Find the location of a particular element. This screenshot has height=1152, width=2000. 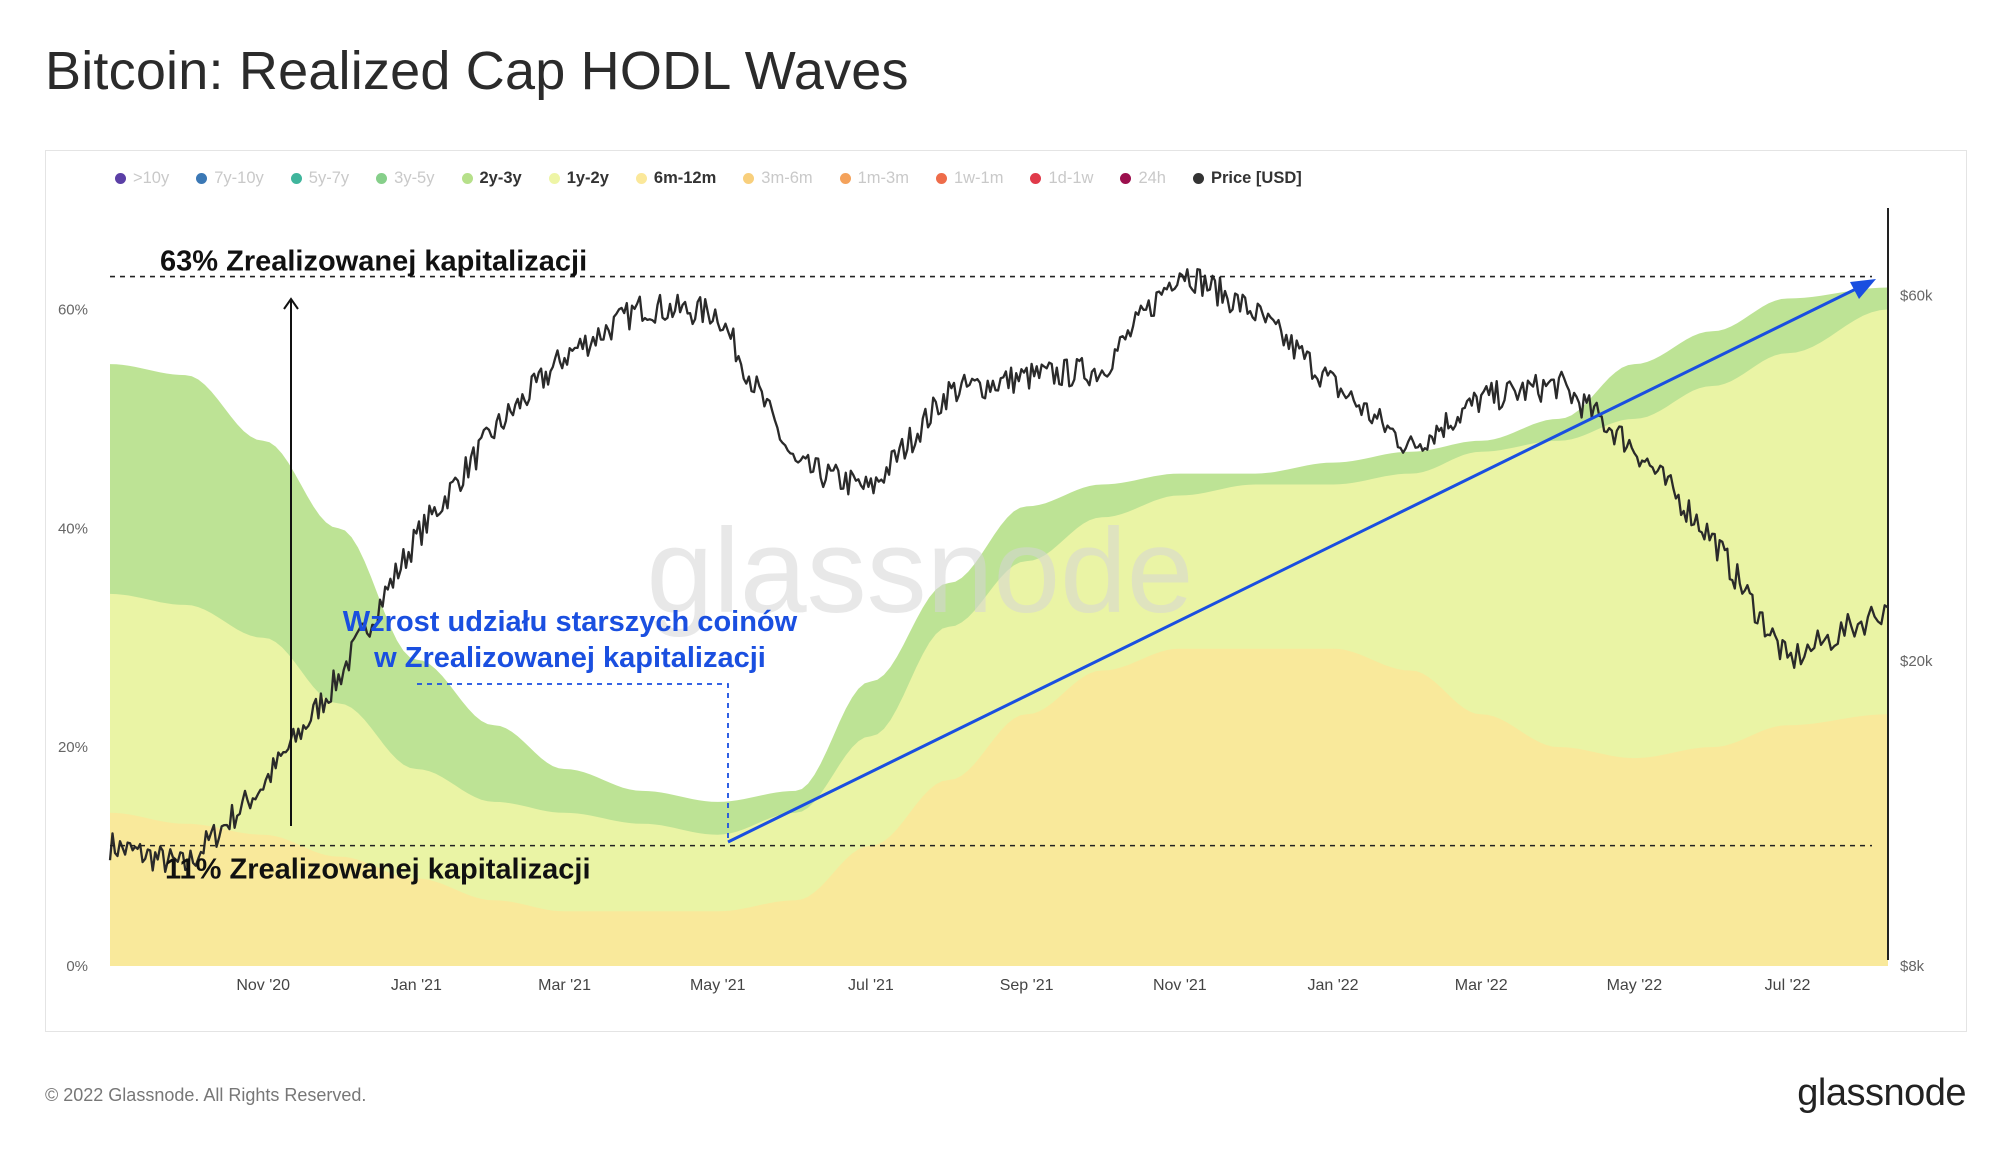

bottom-annotation-label: 11% Zrealizowanej kapitalizacji is located at coordinates (378, 870).